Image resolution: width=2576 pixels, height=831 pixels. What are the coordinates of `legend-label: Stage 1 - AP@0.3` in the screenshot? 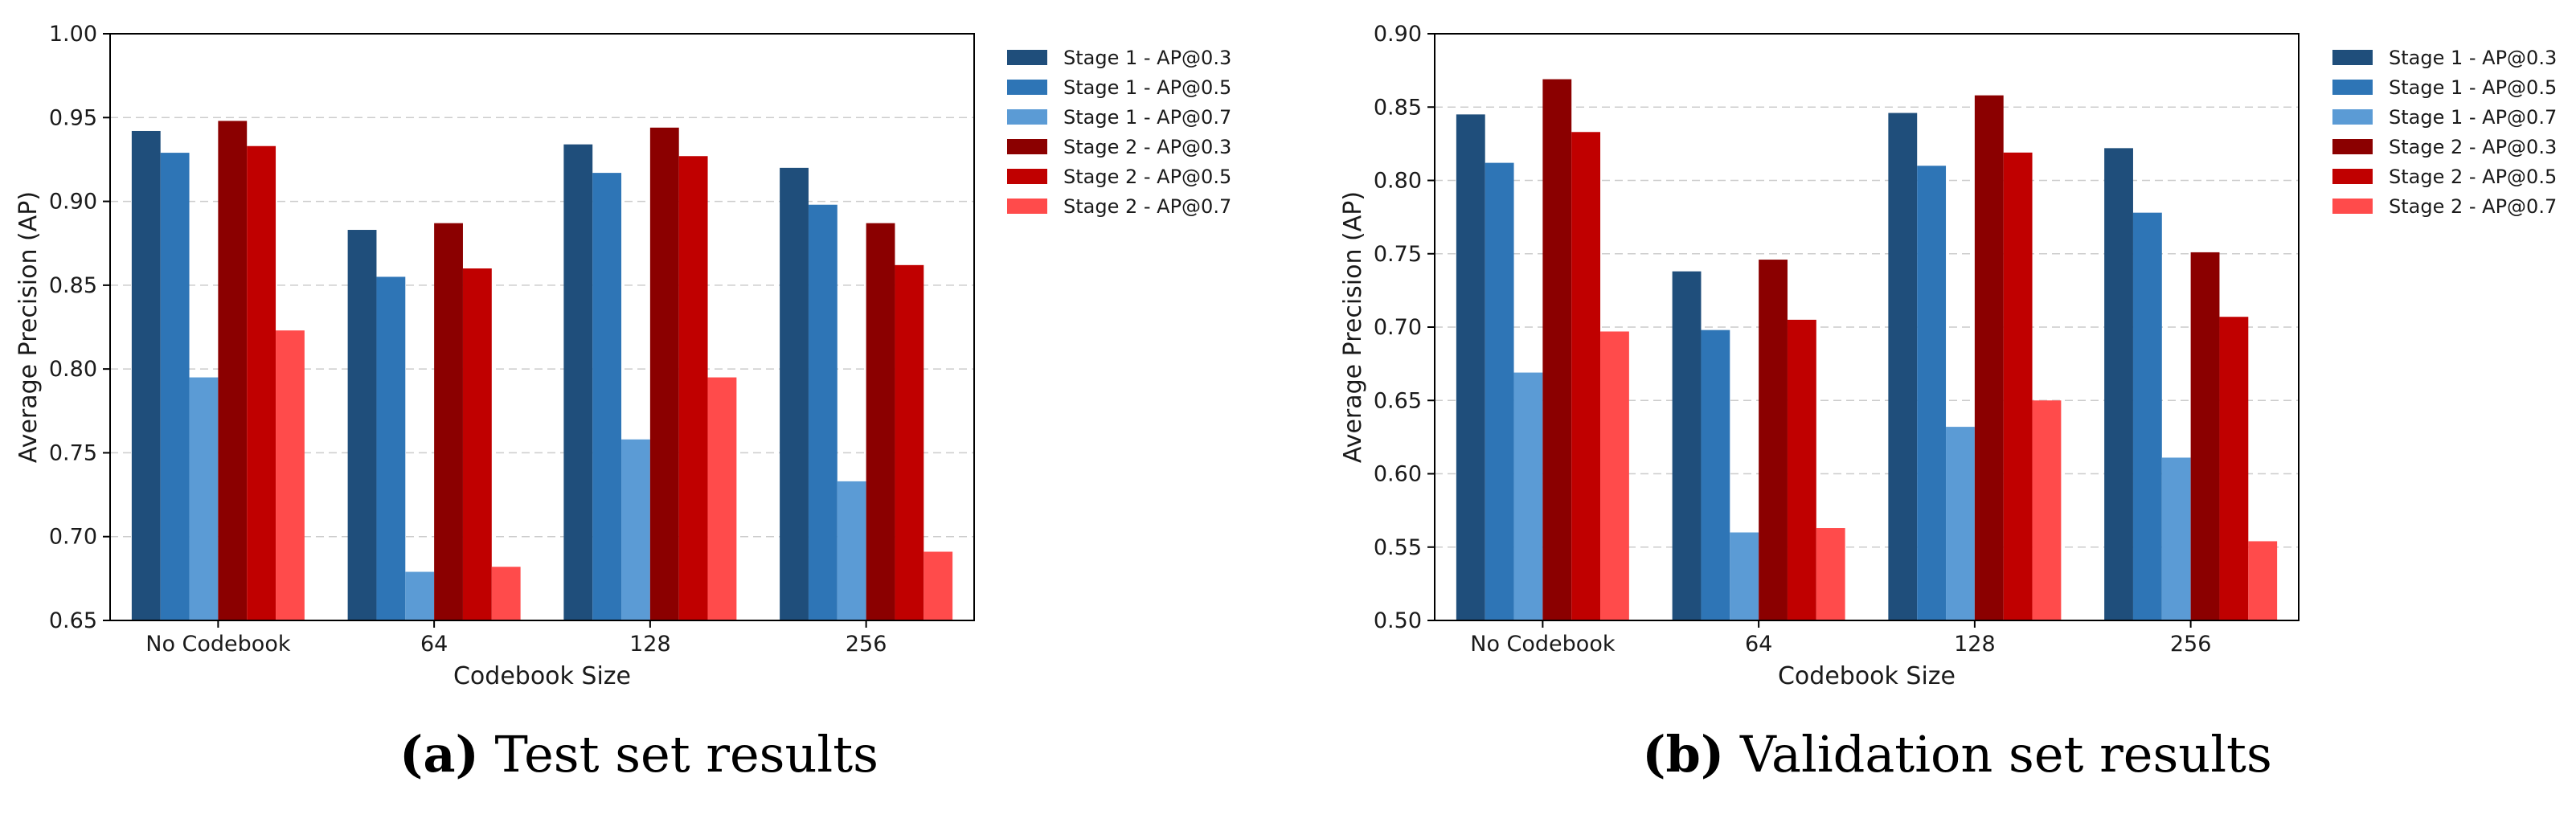 It's located at (2473, 58).